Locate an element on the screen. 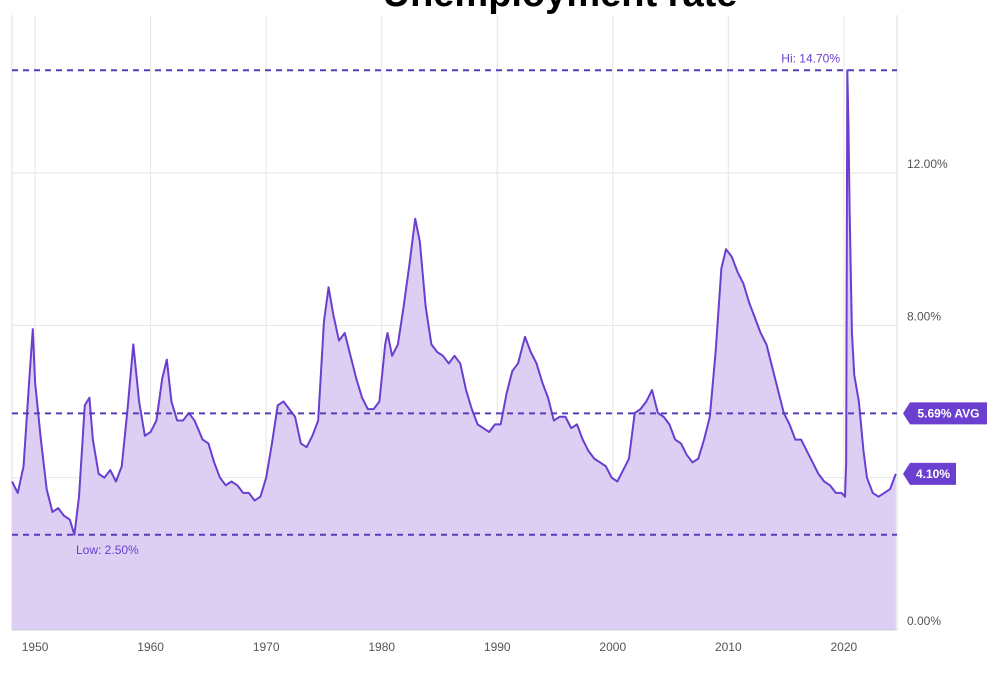 The width and height of the screenshot is (1000, 675). annotation-label: Low: 2.50% is located at coordinates (107, 550).